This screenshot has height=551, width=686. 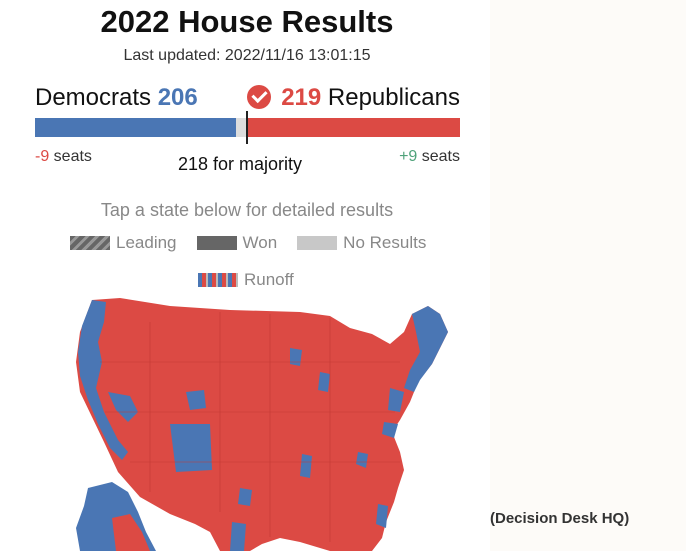 What do you see at coordinates (362, 460) in the screenshot?
I see `georgia-region` at bounding box center [362, 460].